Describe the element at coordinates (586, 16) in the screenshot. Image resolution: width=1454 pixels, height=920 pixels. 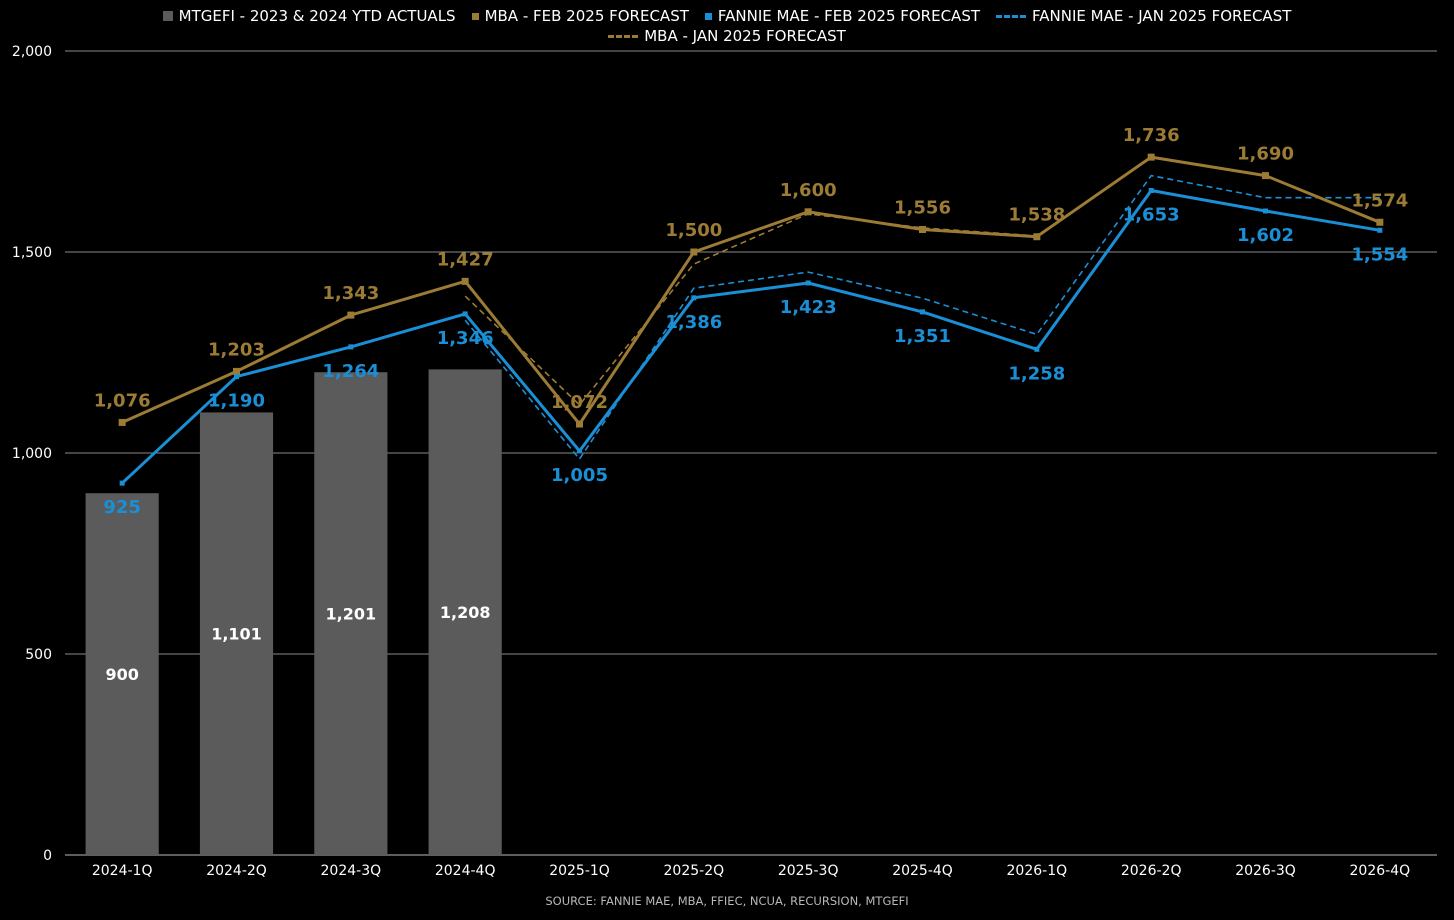
I see `legend-label-mba-feb: MBA - FEB 2025 FORECAST` at that location.